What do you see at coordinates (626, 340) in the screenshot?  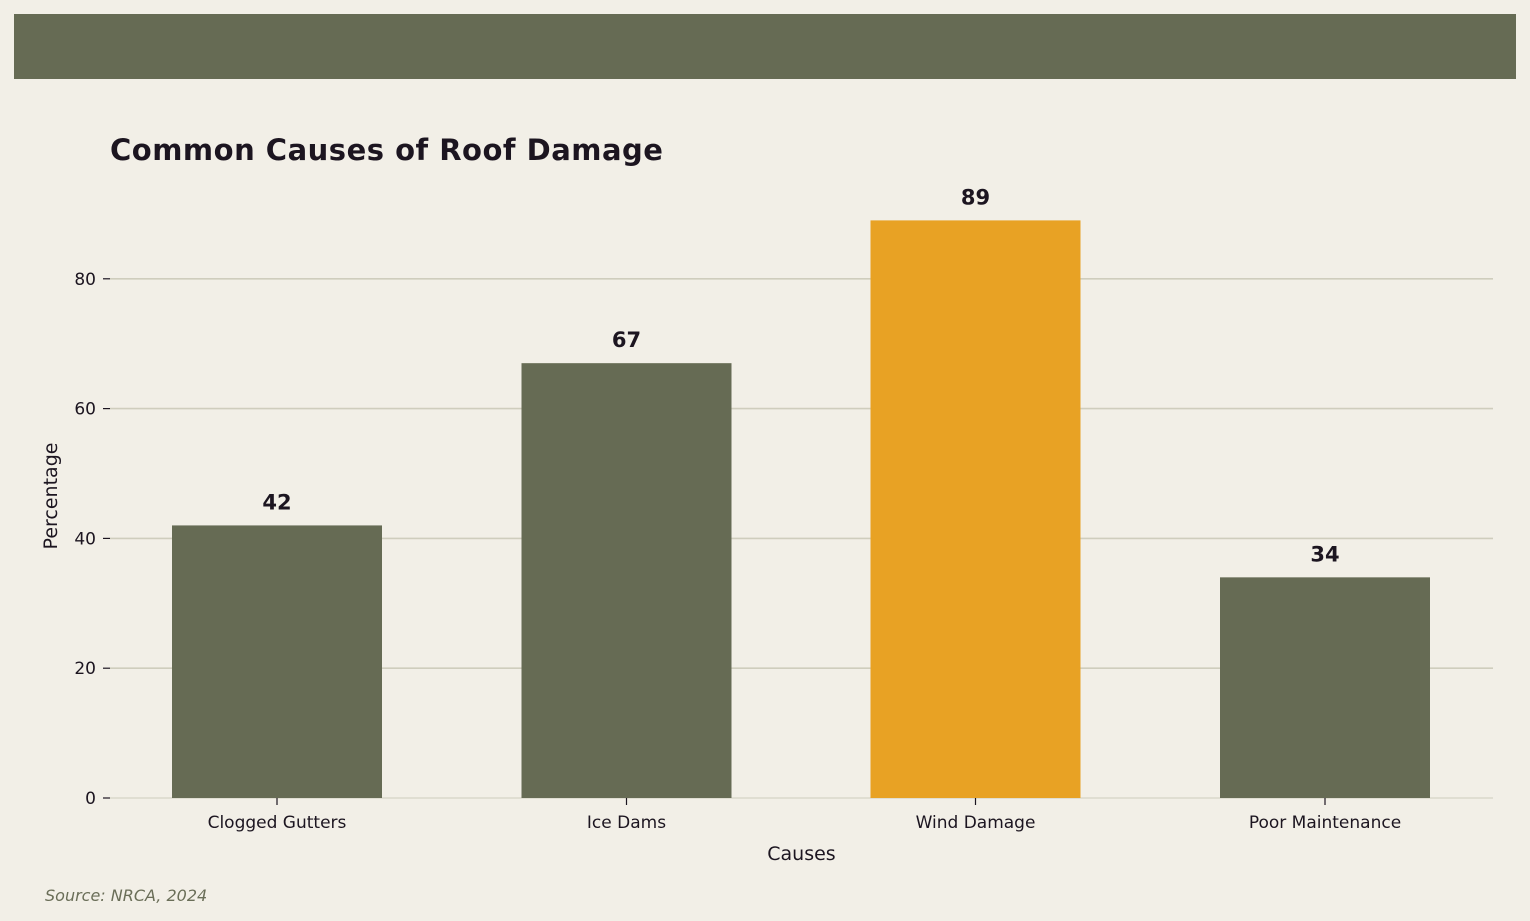 I see `bar-value-label: 67` at bounding box center [626, 340].